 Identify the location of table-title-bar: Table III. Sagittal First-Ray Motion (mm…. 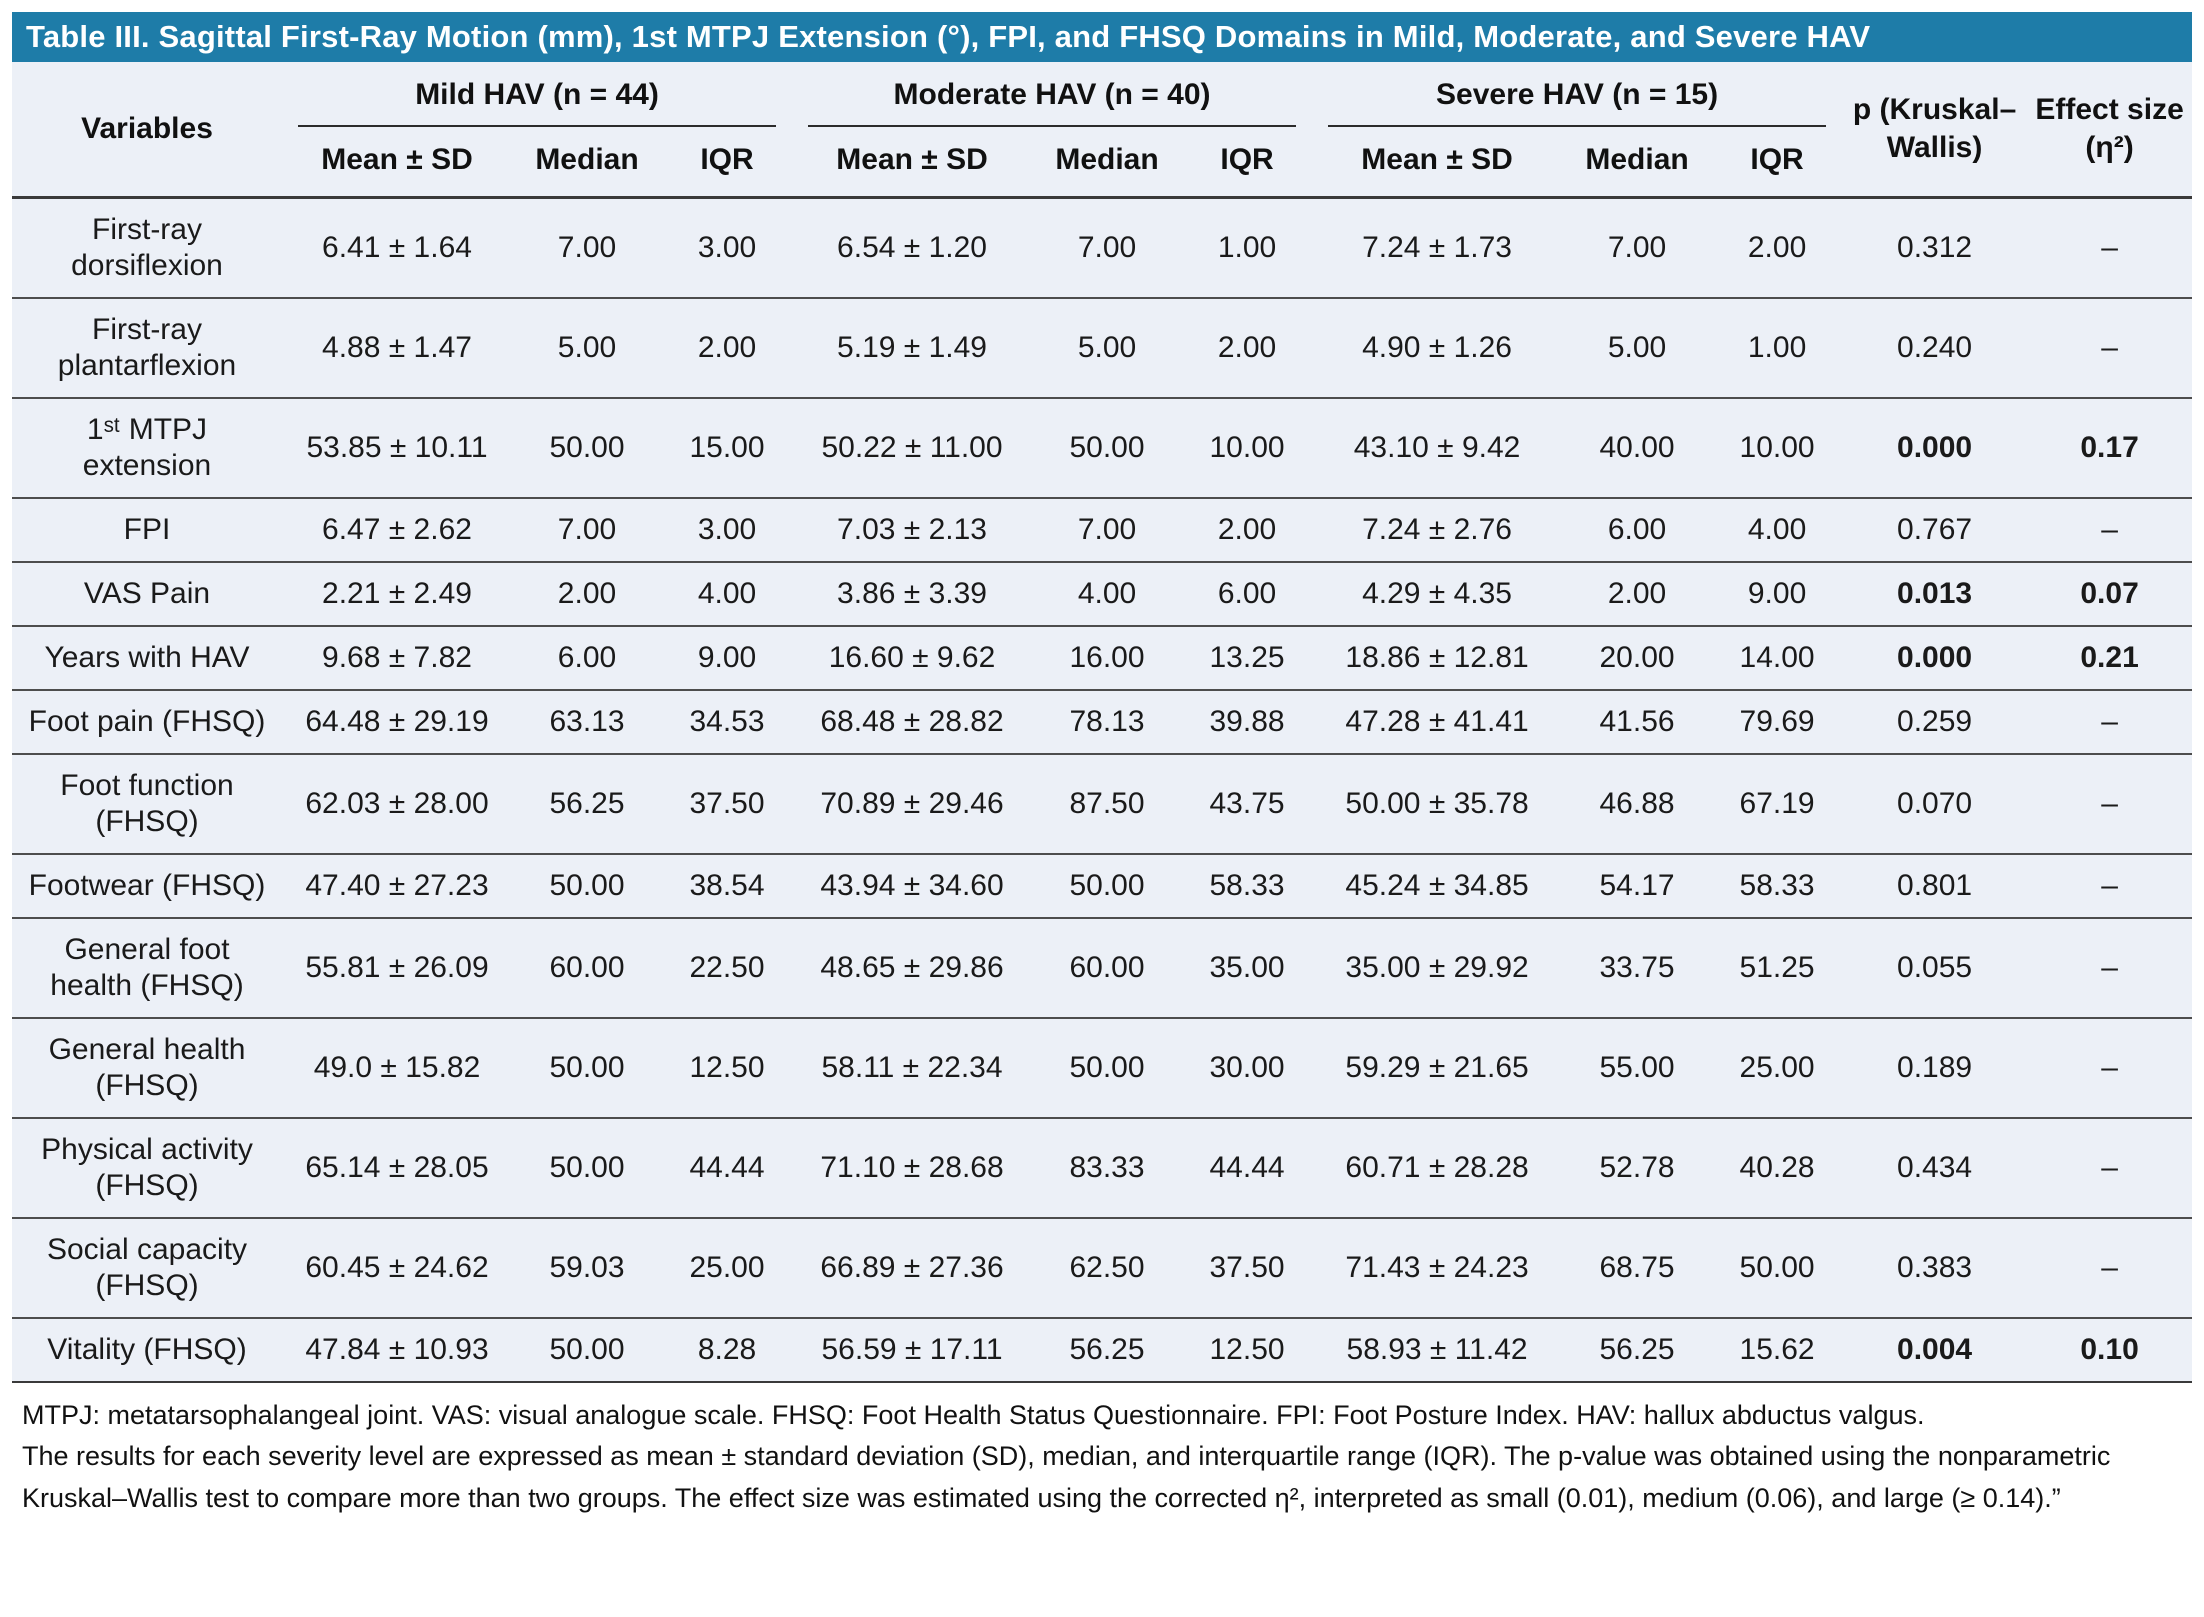
(1102, 37).